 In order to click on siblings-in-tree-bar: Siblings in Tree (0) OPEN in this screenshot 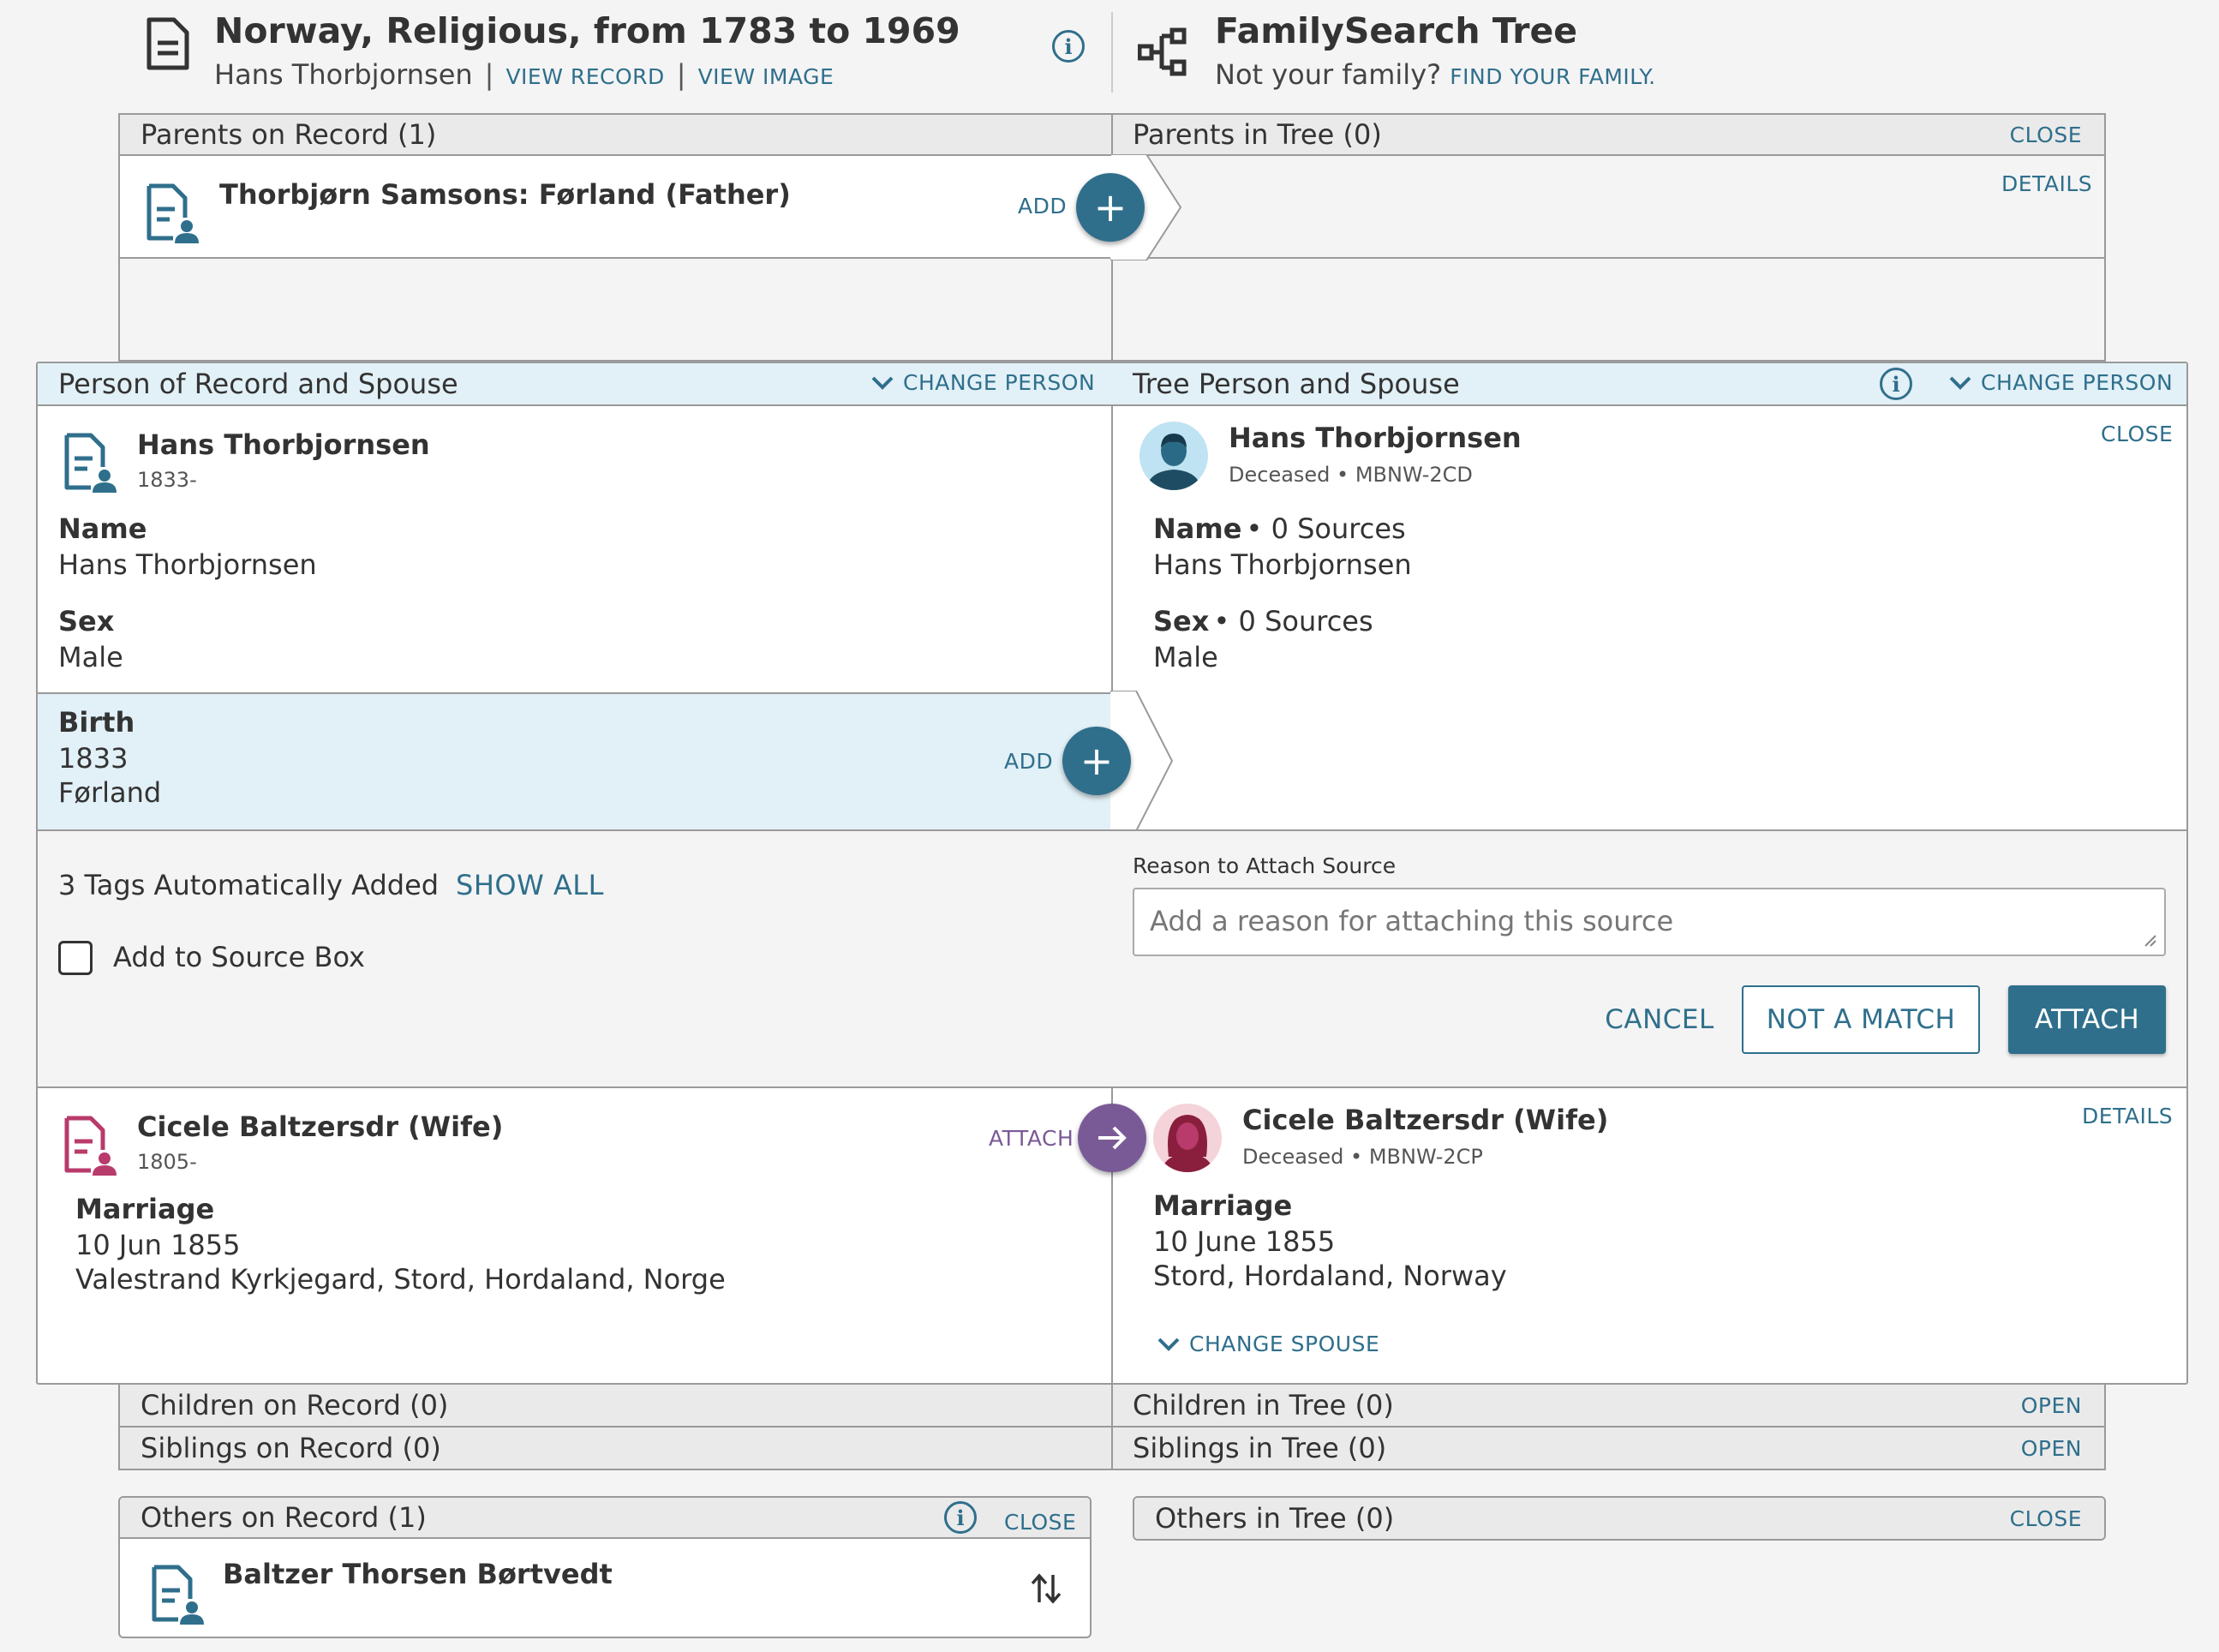, I will do `click(1608, 1448)`.